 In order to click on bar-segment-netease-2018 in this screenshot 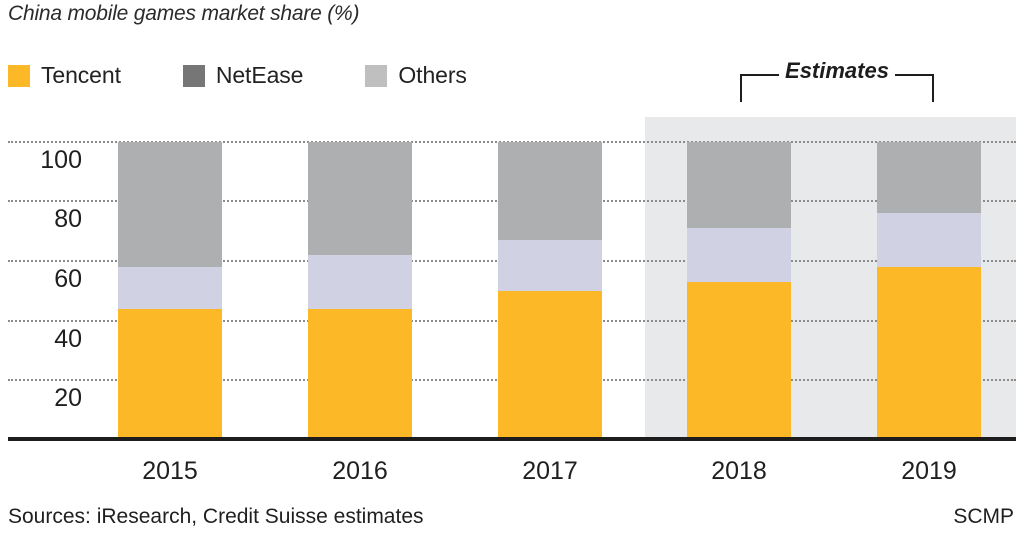, I will do `click(739, 185)`.